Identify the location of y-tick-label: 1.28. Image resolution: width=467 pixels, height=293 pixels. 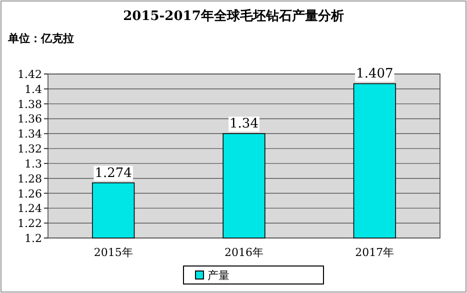
(30, 179).